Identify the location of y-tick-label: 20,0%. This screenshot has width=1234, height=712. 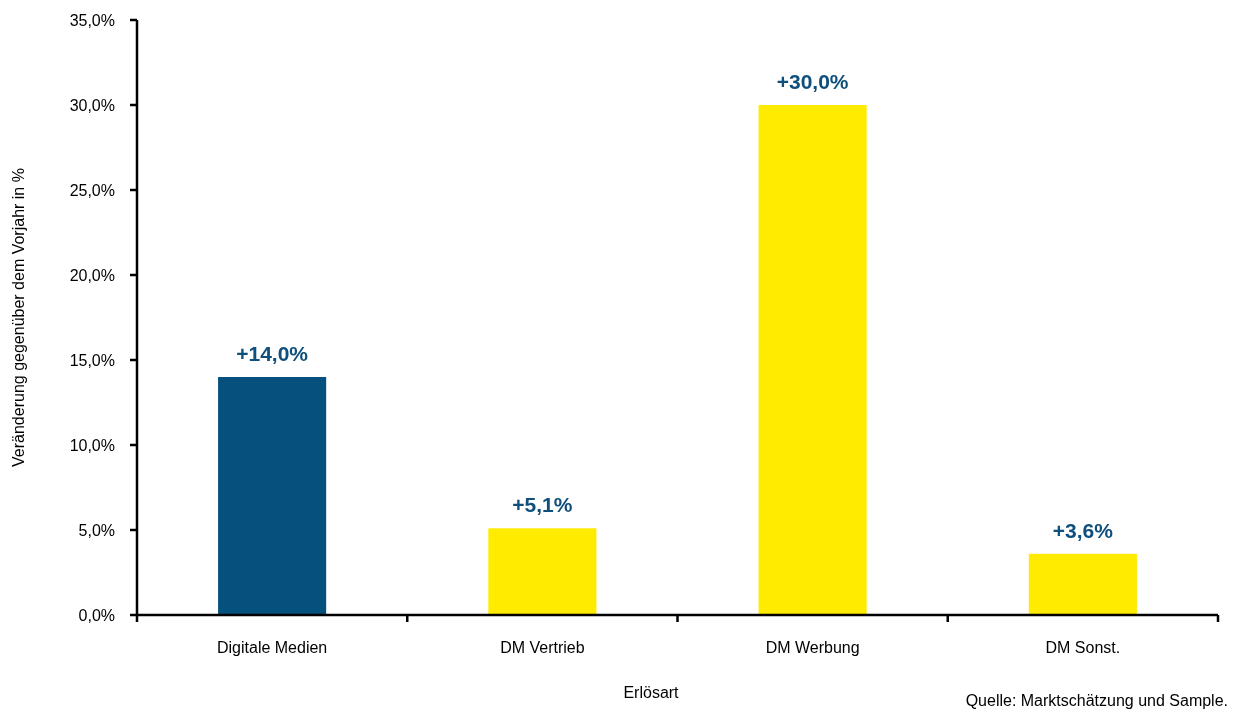
(92, 275).